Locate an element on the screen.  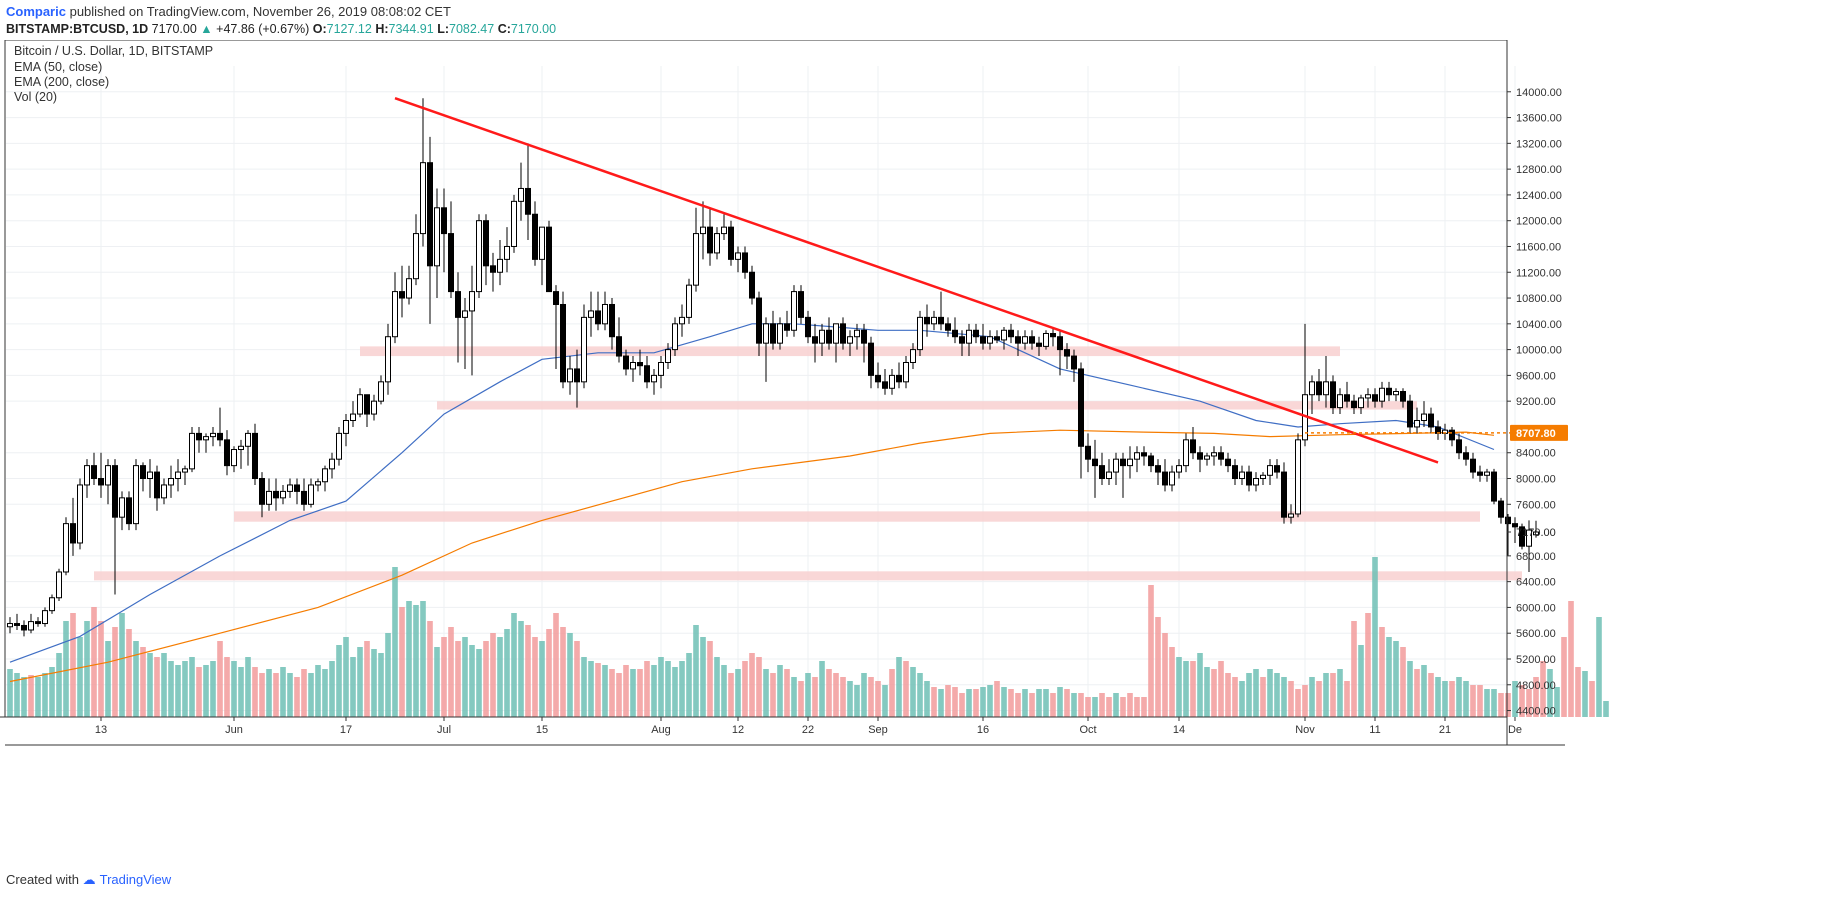
footer: Created with ☁ TradingView is located at coordinates (88, 880).